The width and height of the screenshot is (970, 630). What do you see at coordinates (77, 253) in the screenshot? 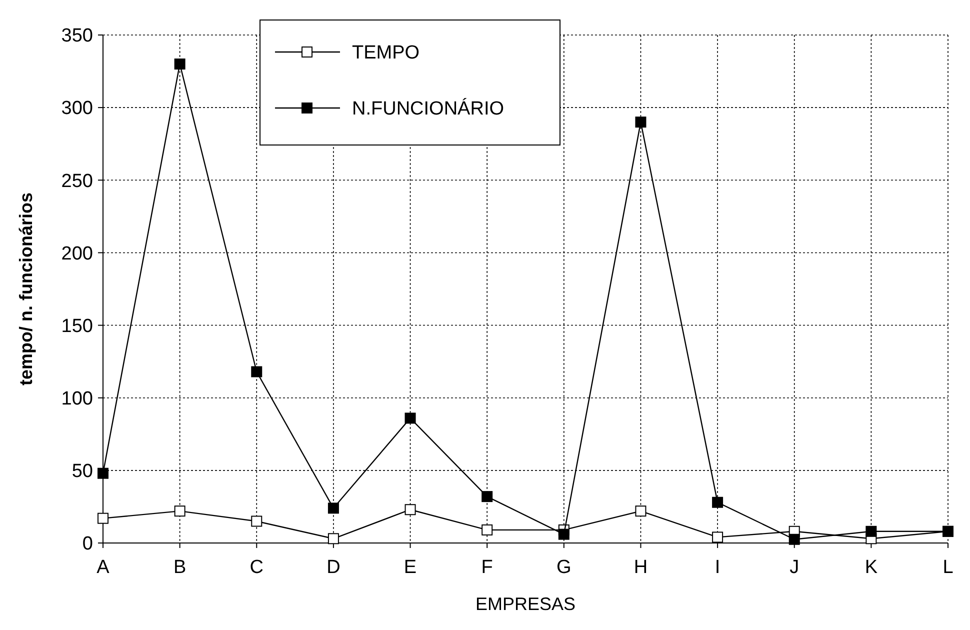
I see `y-tick-label: 200` at bounding box center [77, 253].